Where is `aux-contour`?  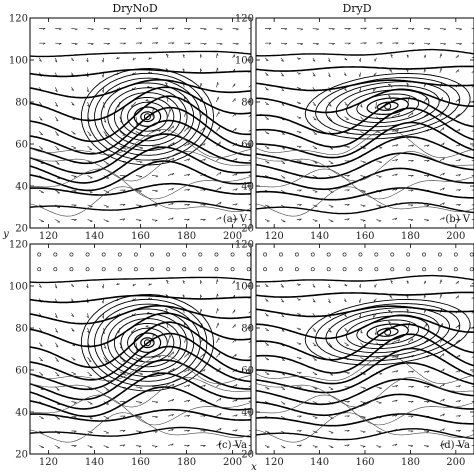 aux-contour is located at coordinates (140, 166).